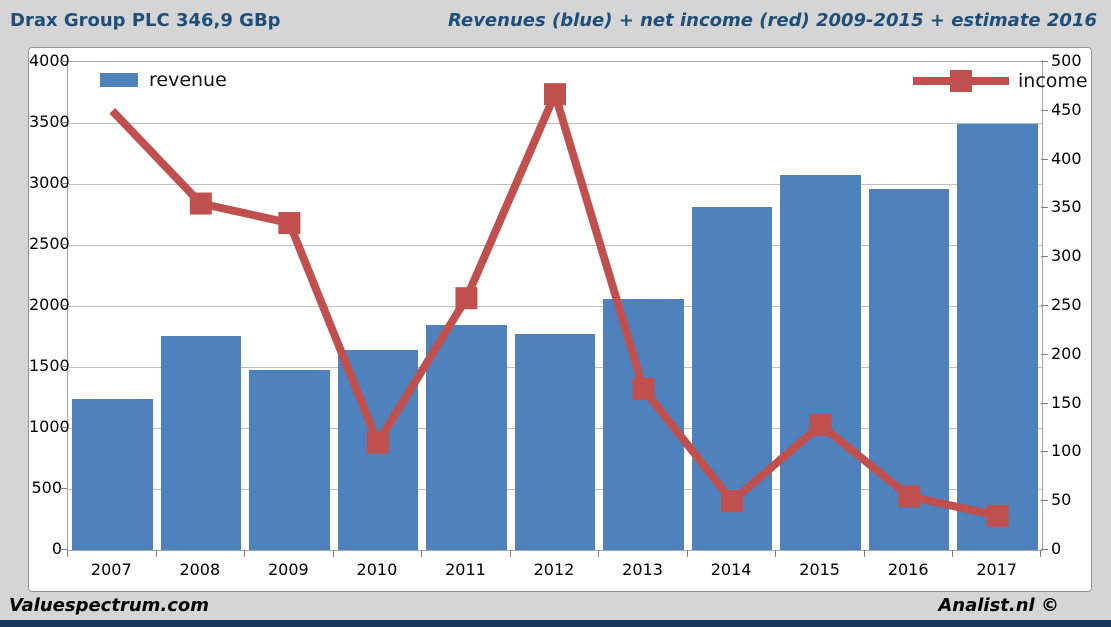 Image resolution: width=1111 pixels, height=627 pixels. I want to click on x-axis-label-2012: 2012, so click(554, 569).